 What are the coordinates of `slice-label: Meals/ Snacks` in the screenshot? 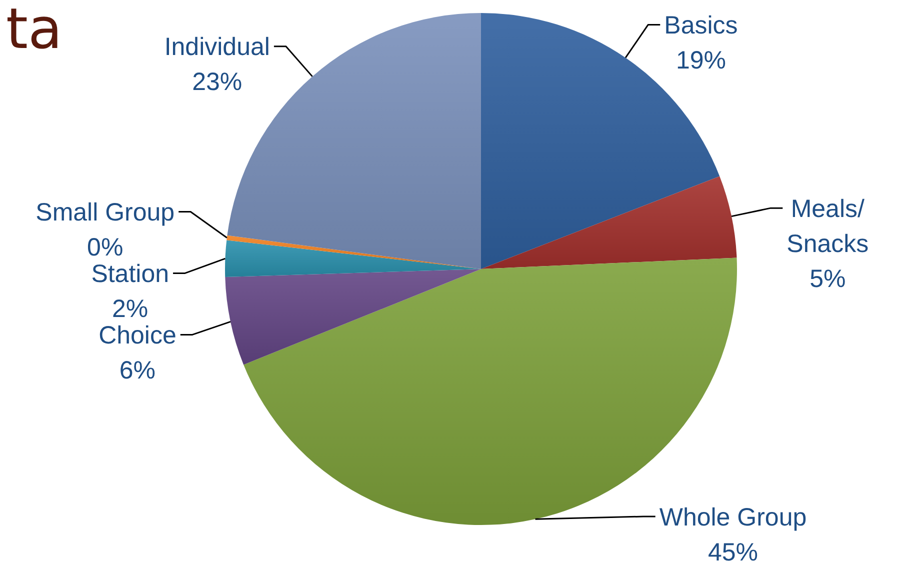 It's located at (827, 226).